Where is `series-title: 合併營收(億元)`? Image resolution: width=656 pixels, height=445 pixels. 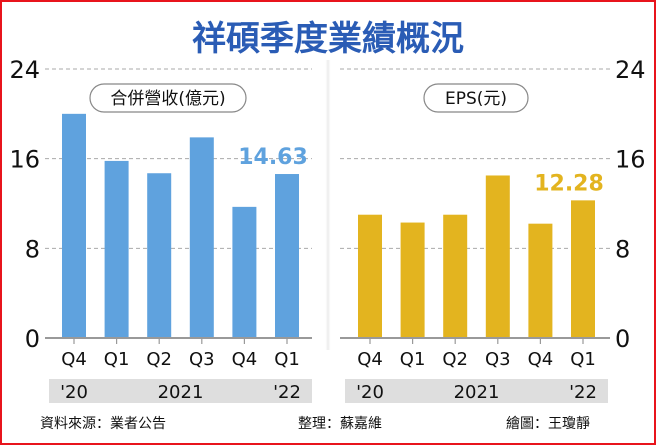 series-title: 合併營收(億元) is located at coordinates (167, 99).